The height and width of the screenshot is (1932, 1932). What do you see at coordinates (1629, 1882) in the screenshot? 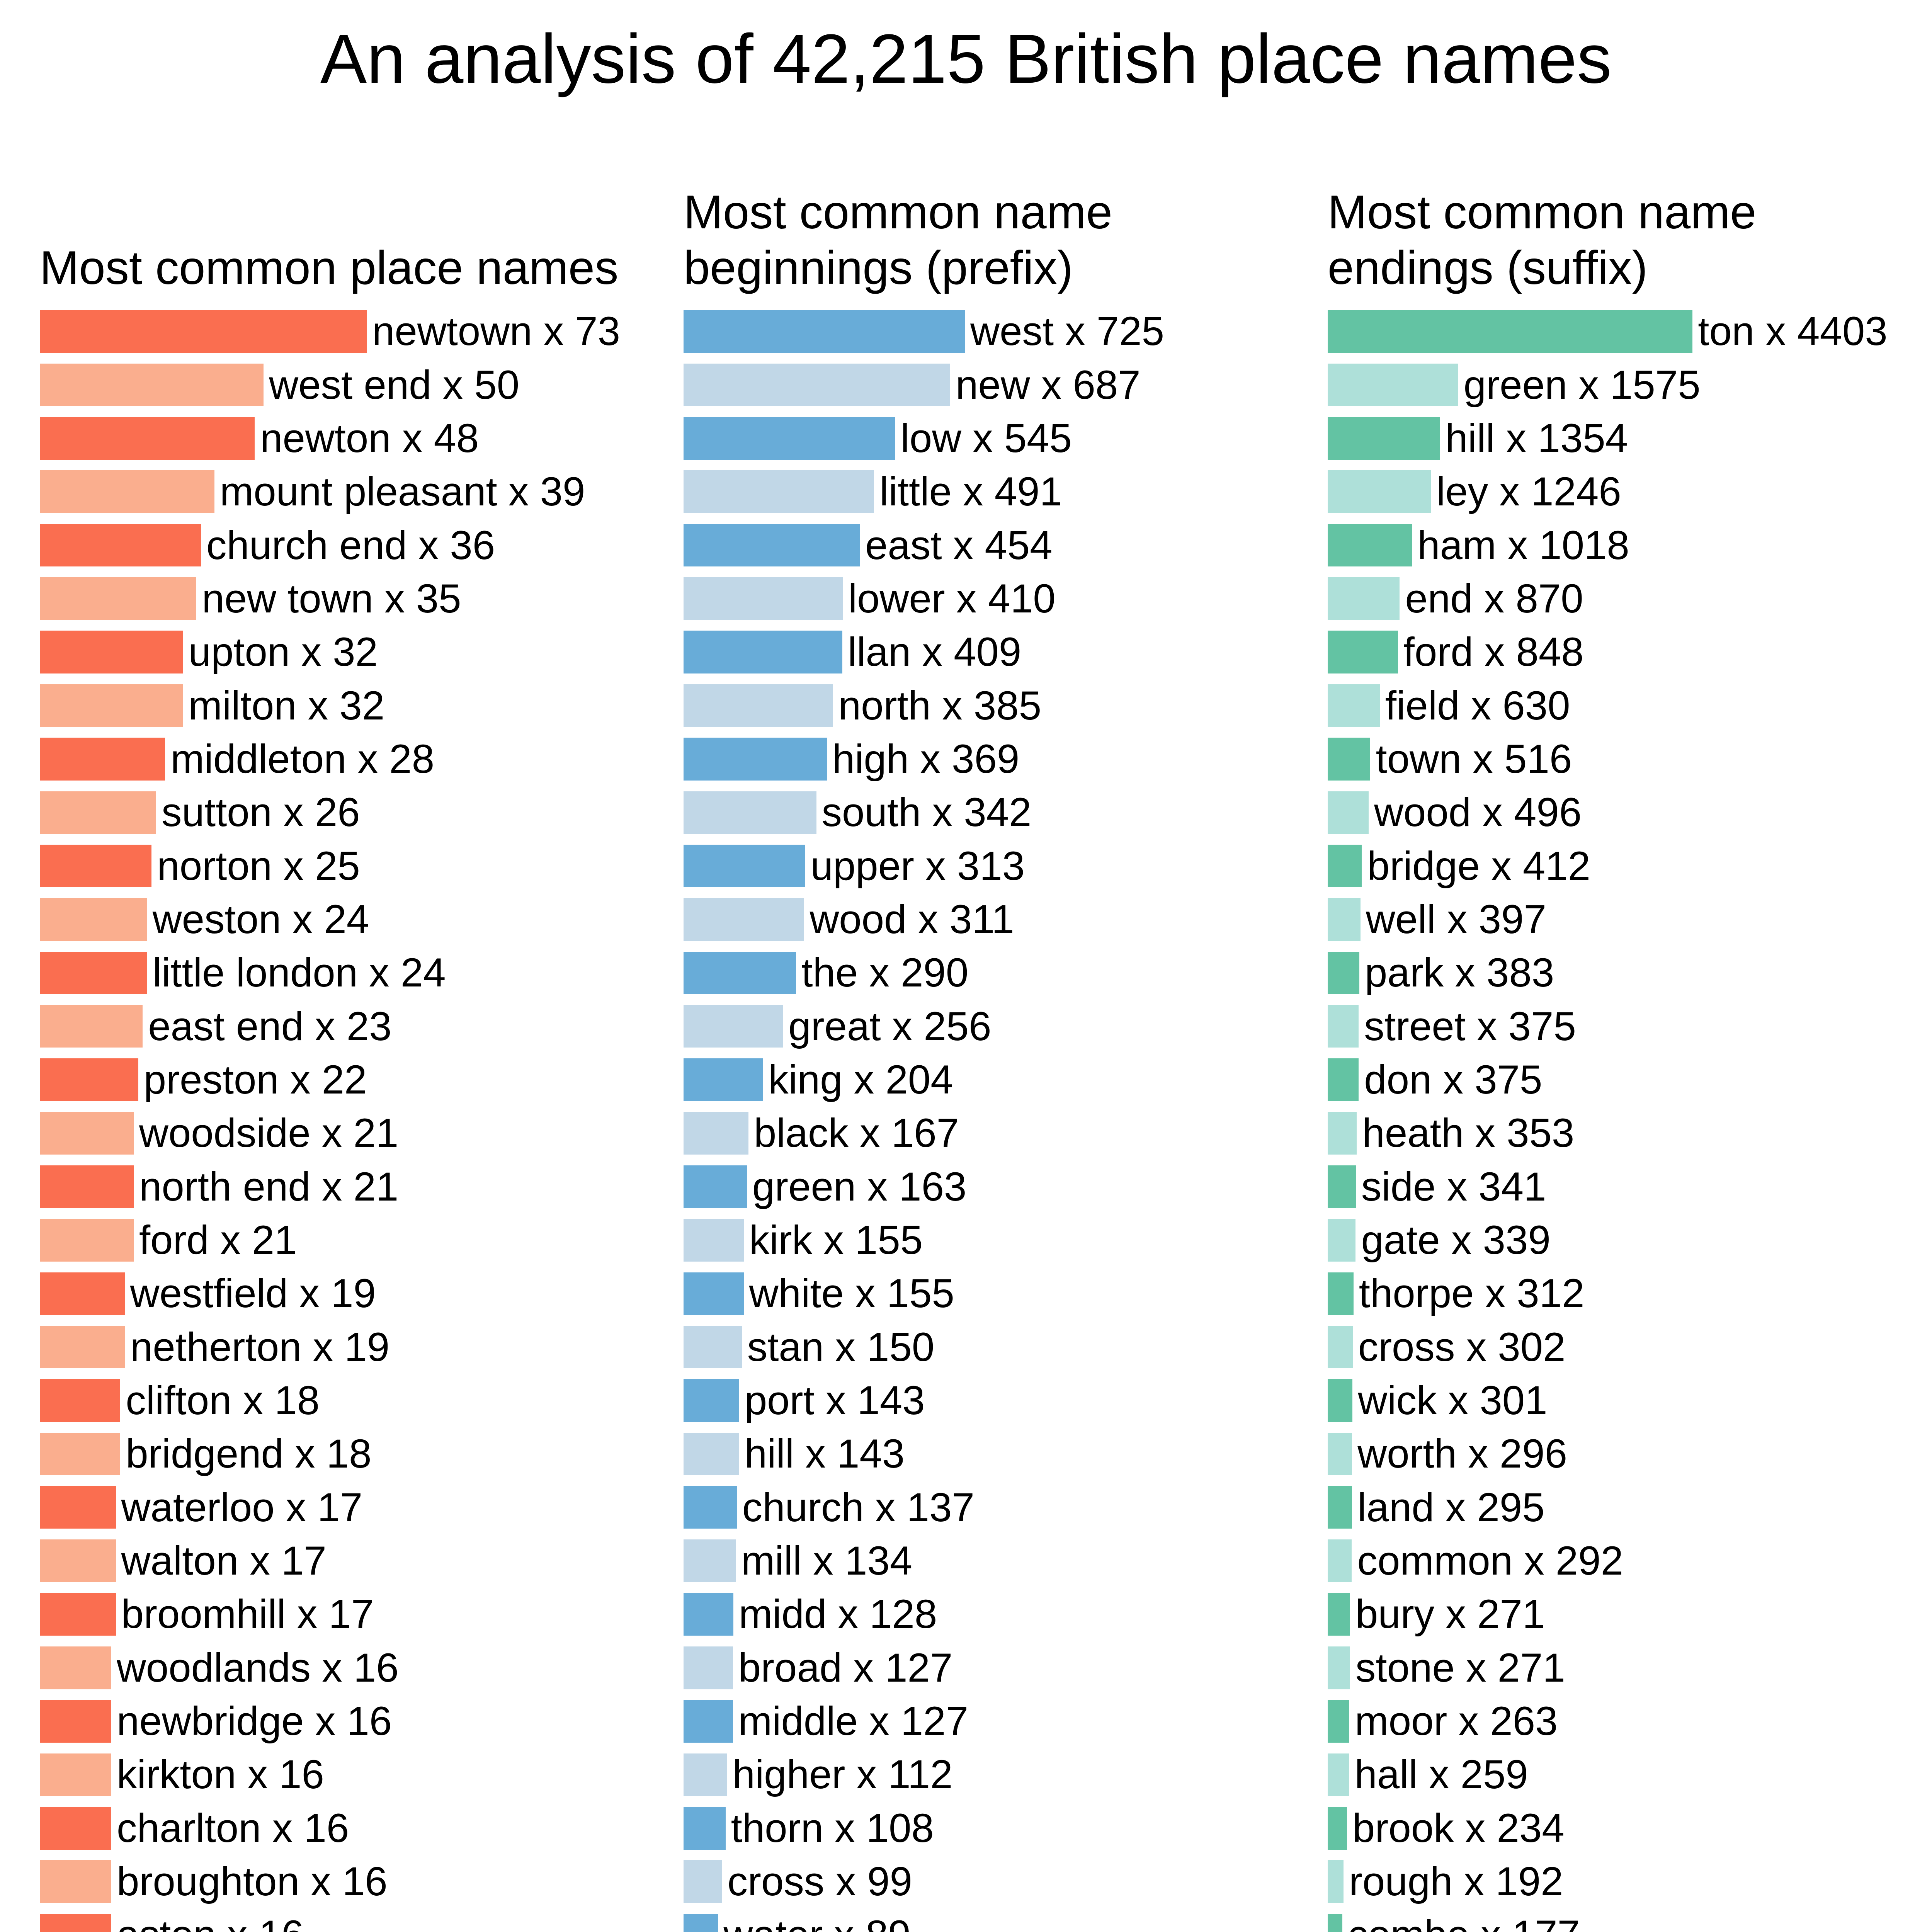
I see `bar-row: rough x 192` at bounding box center [1629, 1882].